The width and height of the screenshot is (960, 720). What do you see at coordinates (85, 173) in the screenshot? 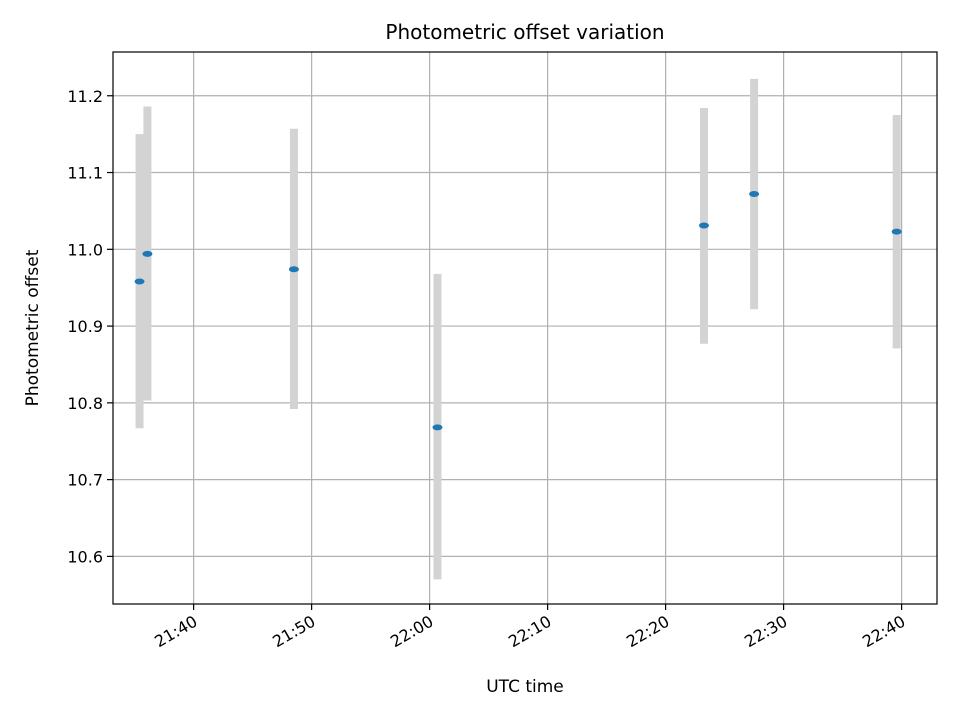
I see `y-tick-label: 11.1` at bounding box center [85, 173].